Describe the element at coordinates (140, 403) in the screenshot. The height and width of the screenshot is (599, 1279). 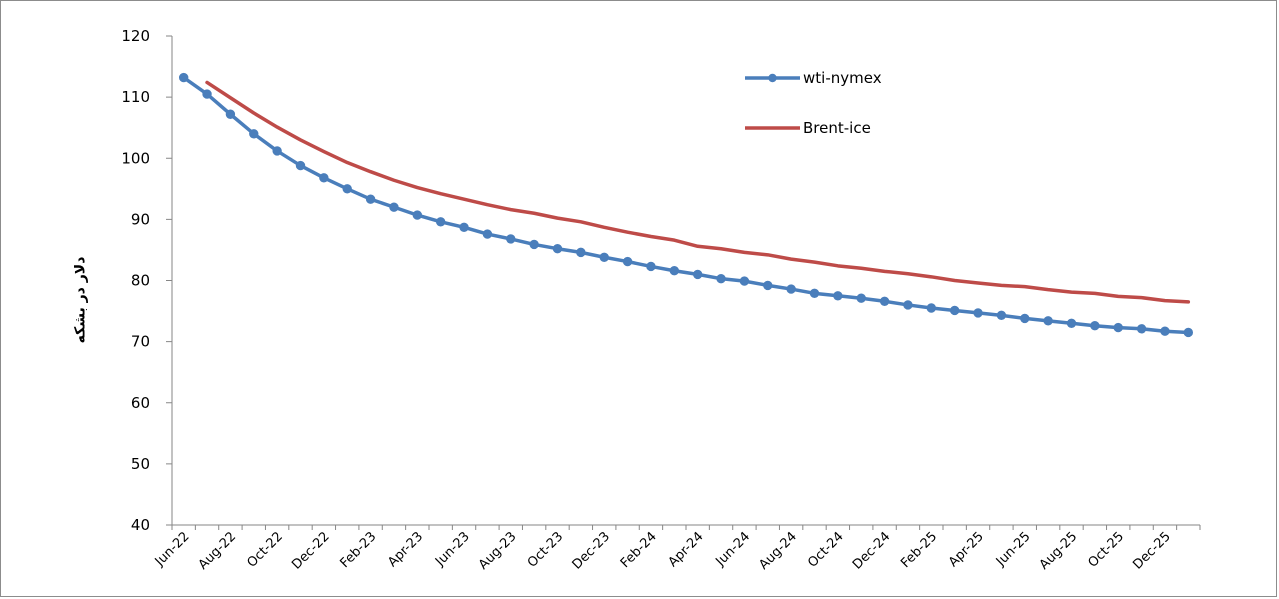
I see `y-tick-label: 60` at that location.